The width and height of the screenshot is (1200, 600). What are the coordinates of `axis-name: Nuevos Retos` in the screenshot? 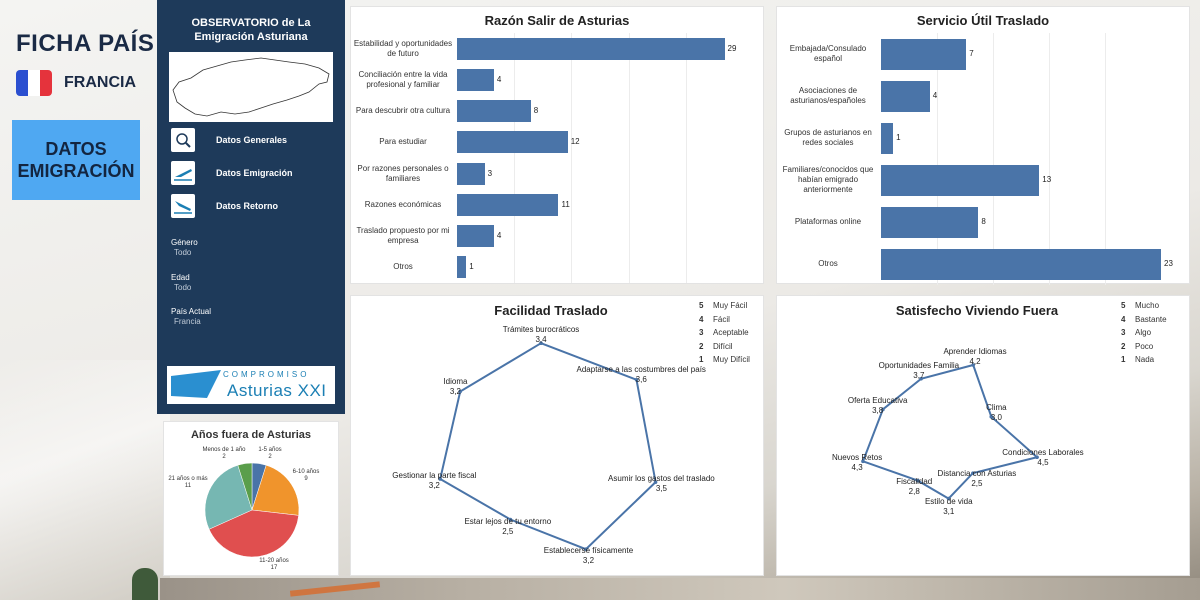 It's located at (857, 457).